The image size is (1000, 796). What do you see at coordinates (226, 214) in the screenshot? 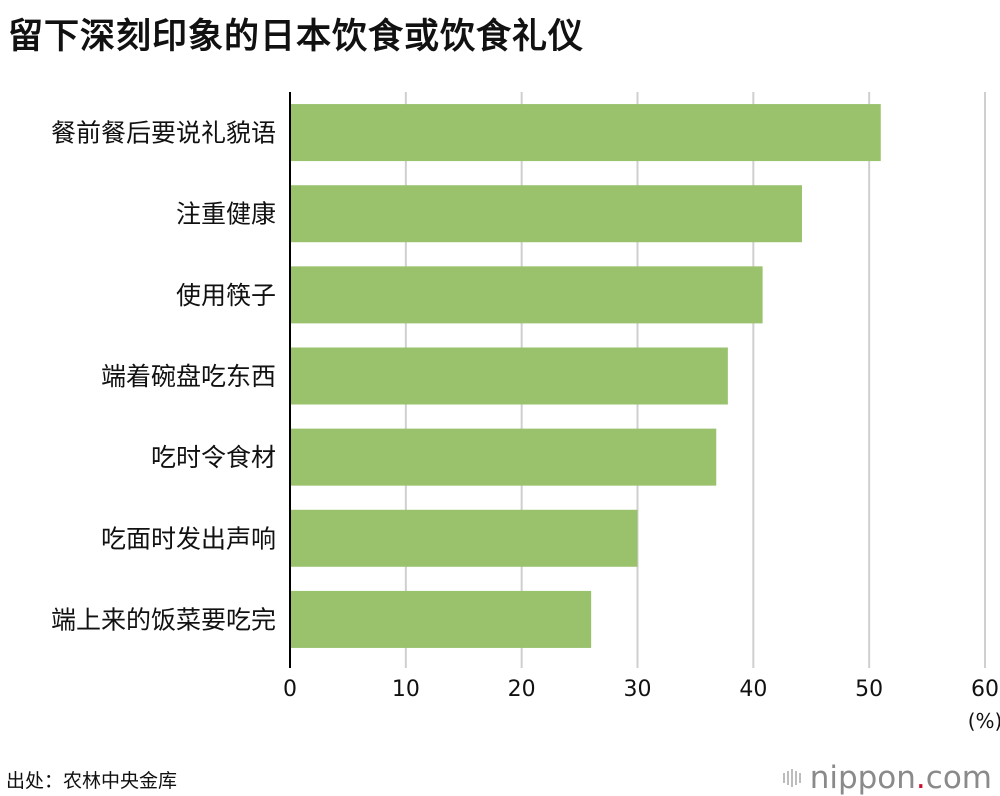
I see `category-label: 注重健康` at bounding box center [226, 214].